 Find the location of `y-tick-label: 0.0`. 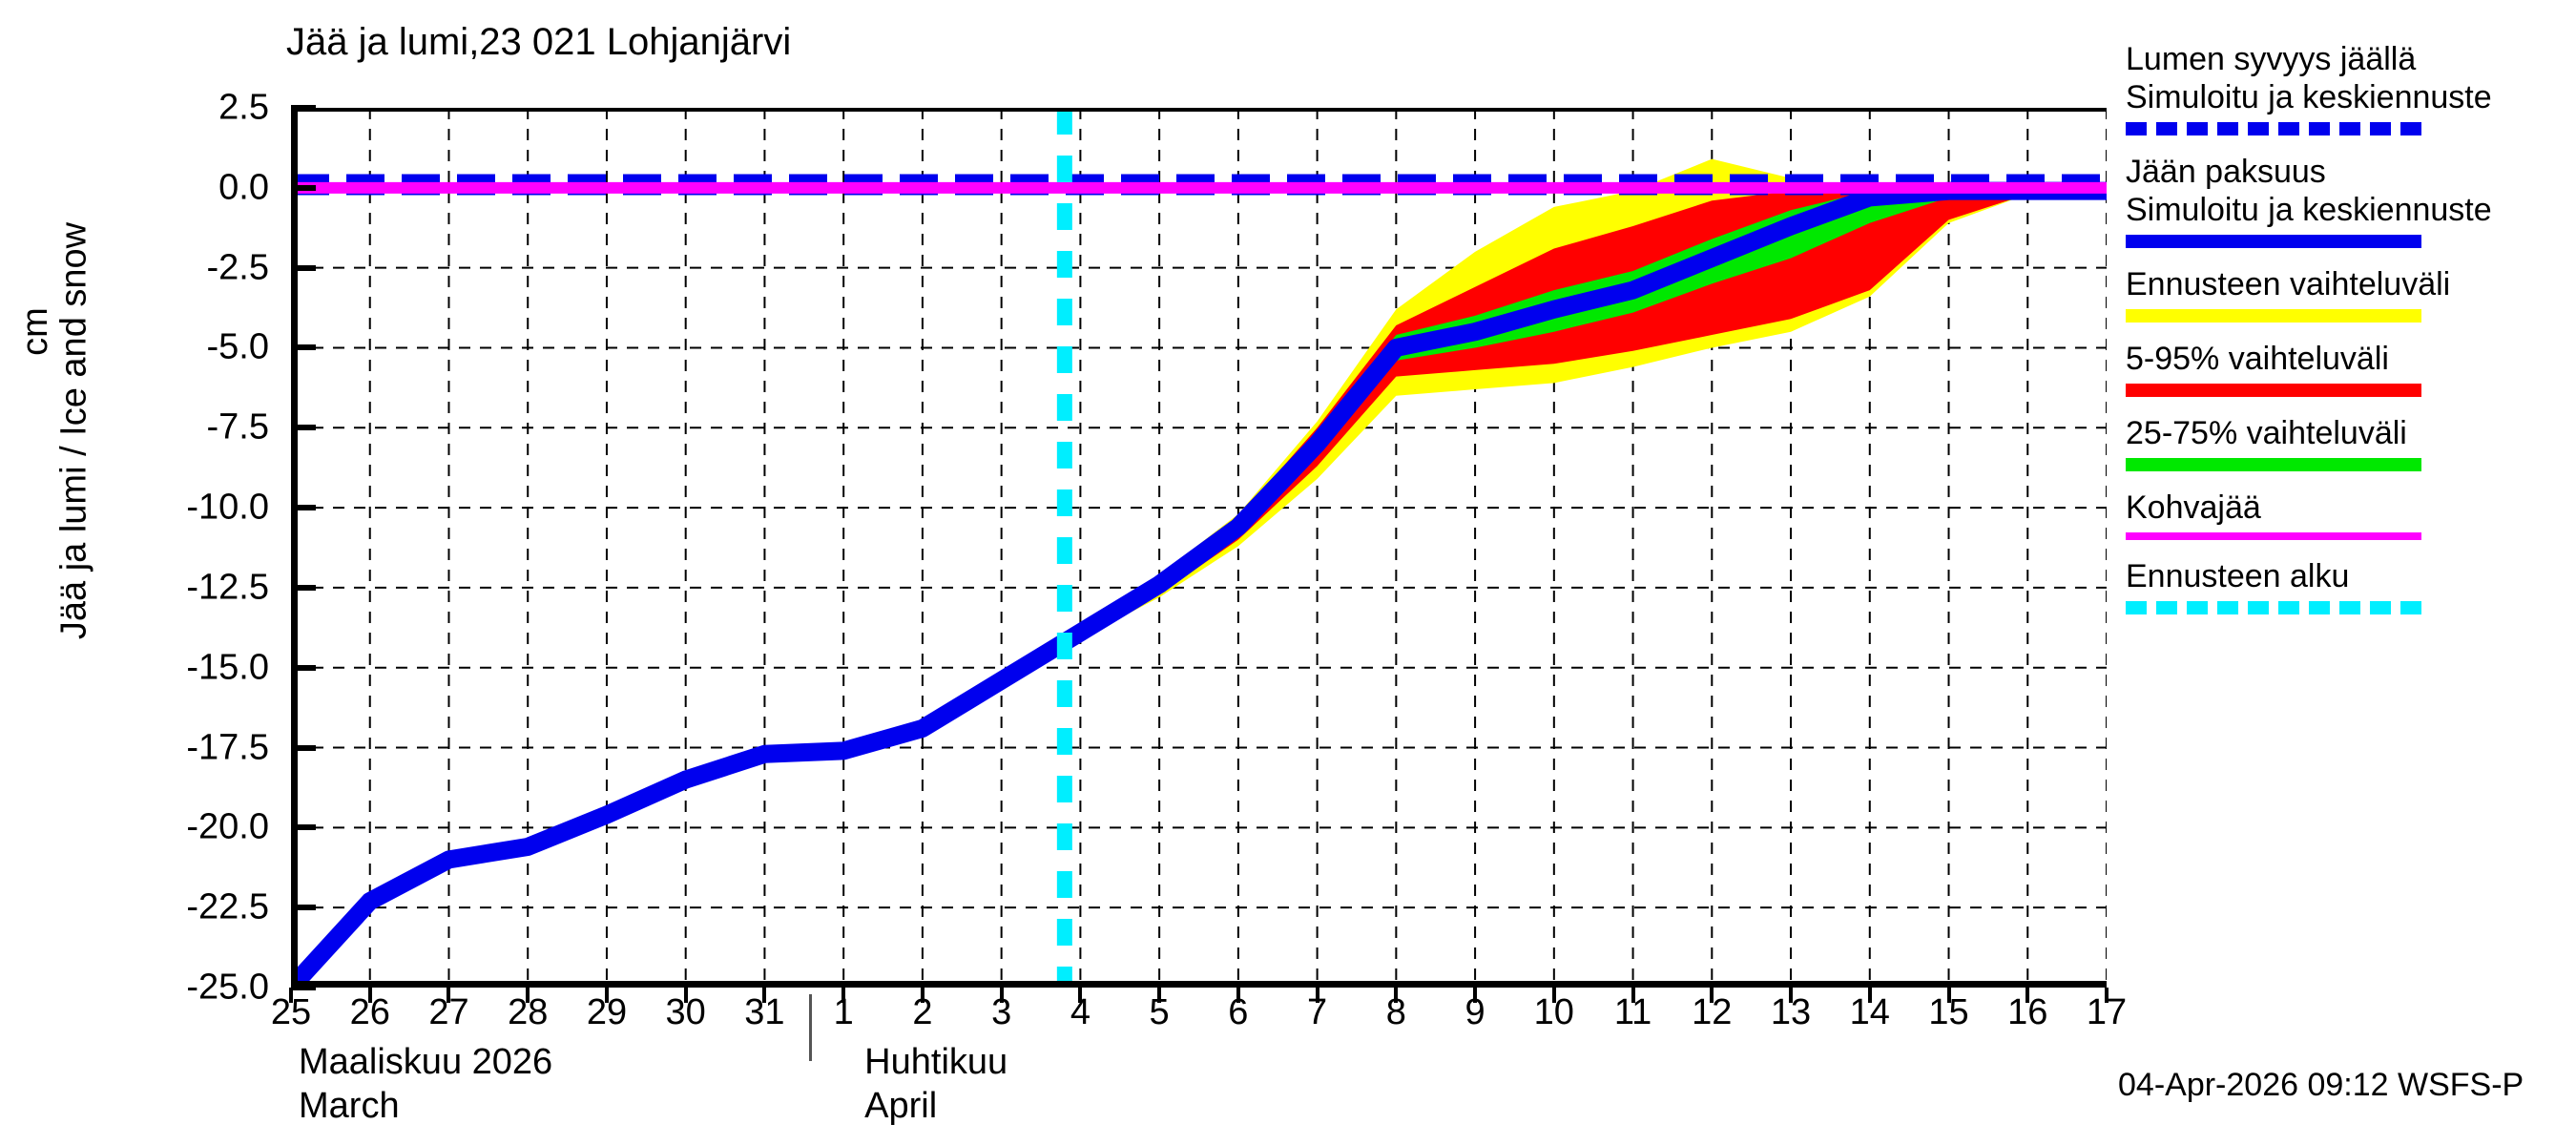

y-tick-label: 0.0 is located at coordinates (243, 187).